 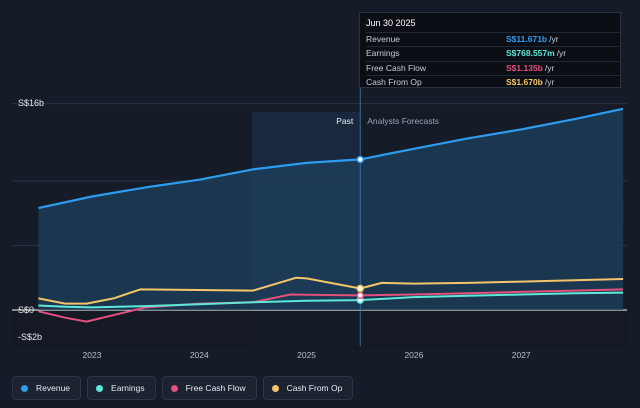 I want to click on x-tick-label: 2024, so click(x=199, y=355).